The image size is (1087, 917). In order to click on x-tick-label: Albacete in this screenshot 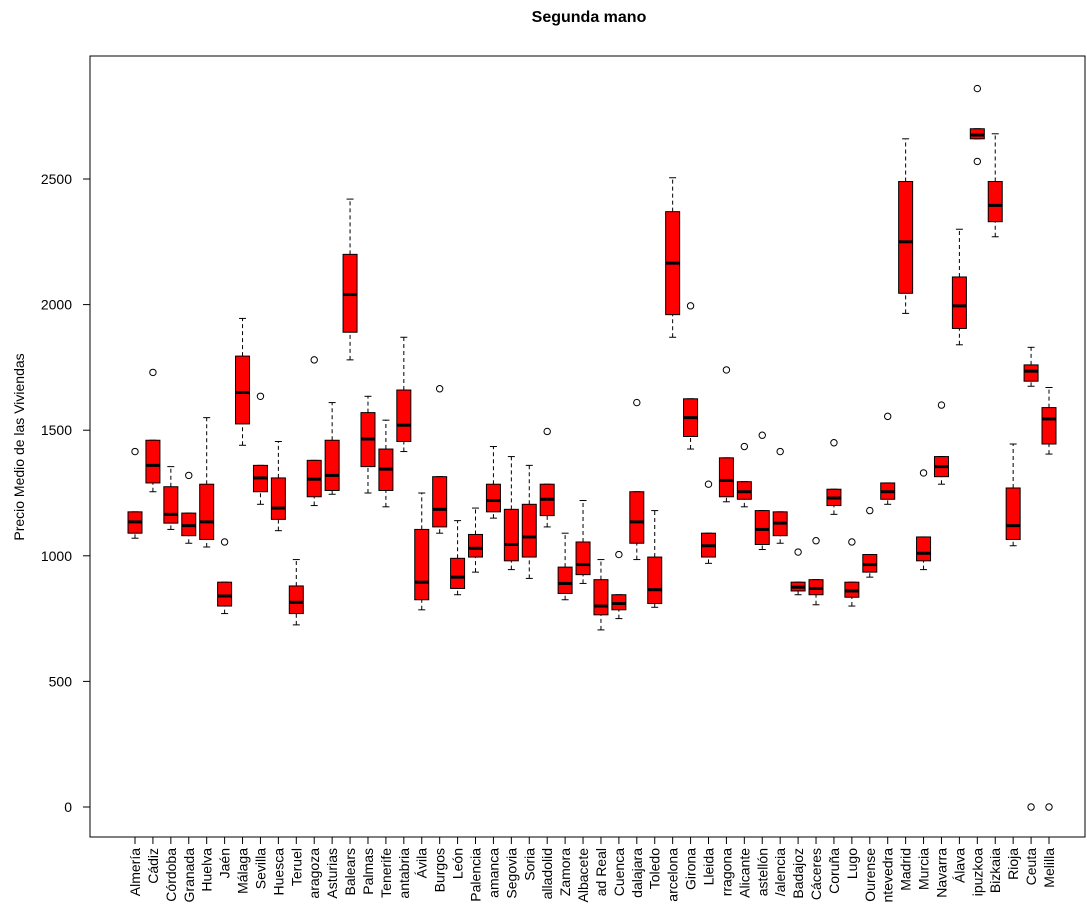, I will do `click(583, 875)`.